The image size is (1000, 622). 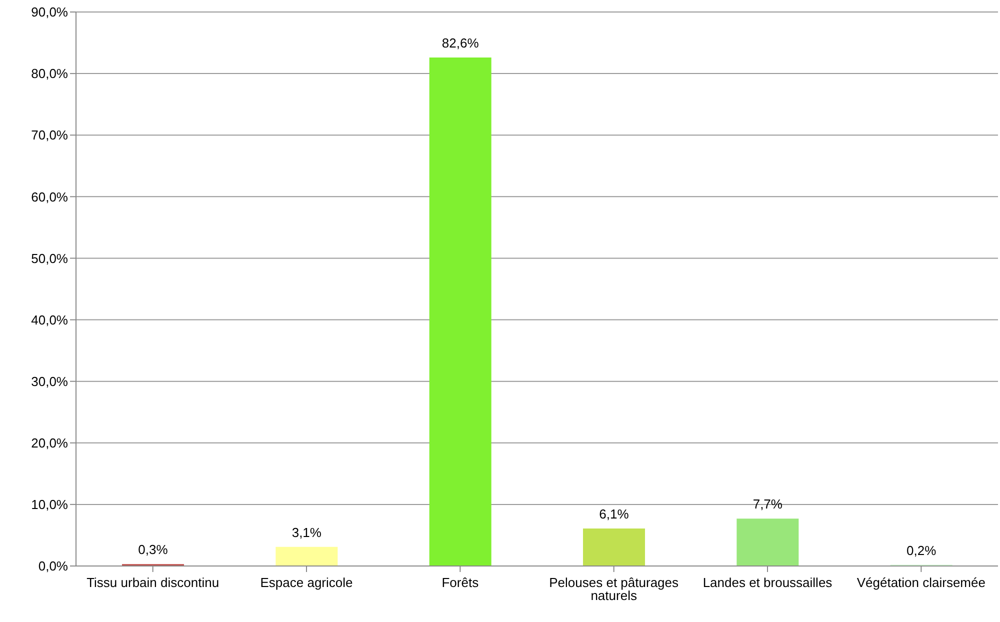 What do you see at coordinates (767, 582) in the screenshot?
I see `x-tick-label: Landes et broussailles` at bounding box center [767, 582].